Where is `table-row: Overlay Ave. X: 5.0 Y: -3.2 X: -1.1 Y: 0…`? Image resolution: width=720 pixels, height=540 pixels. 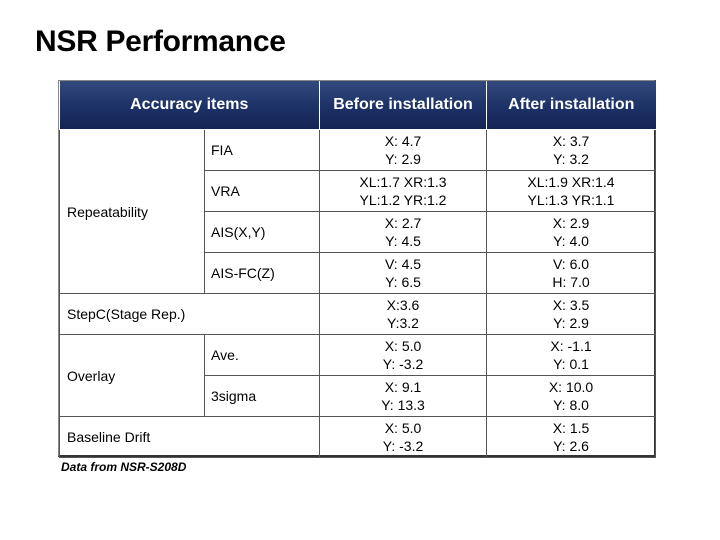
table-row: Overlay Ave. X: 5.0 Y: -3.2 X: -1.1 Y: 0… is located at coordinates (358, 375).